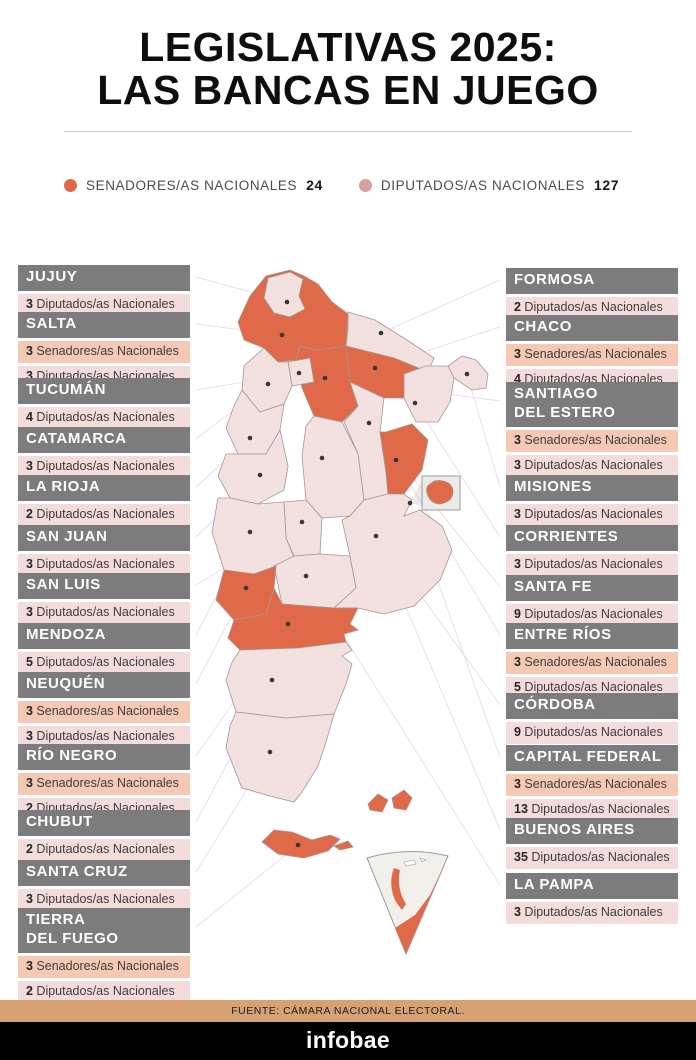 The height and width of the screenshot is (1060, 696). Describe the element at coordinates (348, 90) in the screenshot. I see `page-title-line2: LAS BANCAS EN JUEGO` at that location.